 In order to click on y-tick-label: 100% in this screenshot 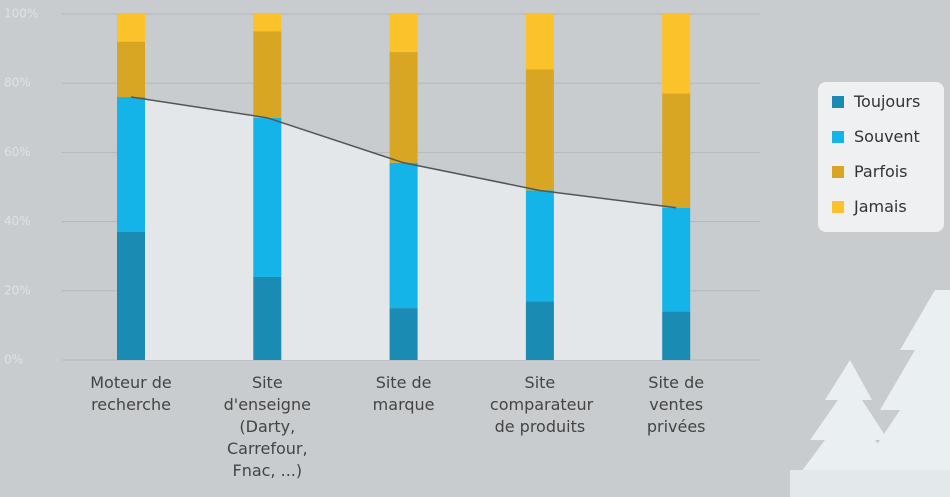, I will do `click(21, 14)`.